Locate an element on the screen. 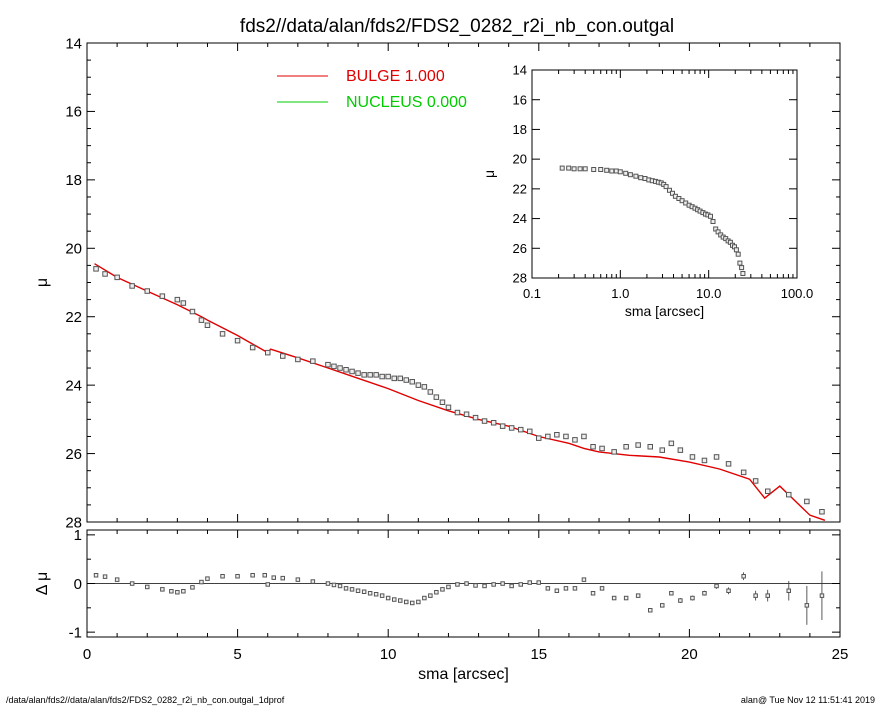 The width and height of the screenshot is (885, 708). residuals-xtick-label: 25 is located at coordinates (840, 654).